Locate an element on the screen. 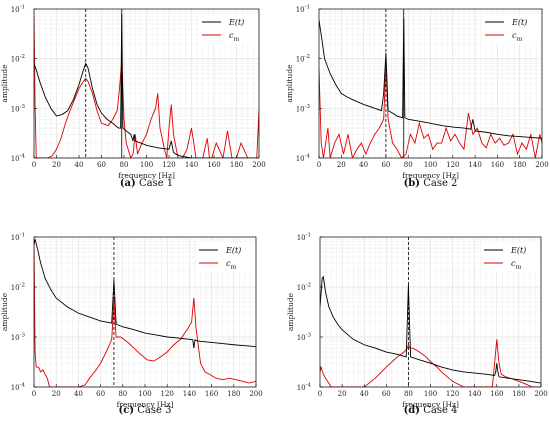 Image resolution: width=550 pixels, height=439 pixels. panel-caption: (d) Case 4 is located at coordinates (431, 410).